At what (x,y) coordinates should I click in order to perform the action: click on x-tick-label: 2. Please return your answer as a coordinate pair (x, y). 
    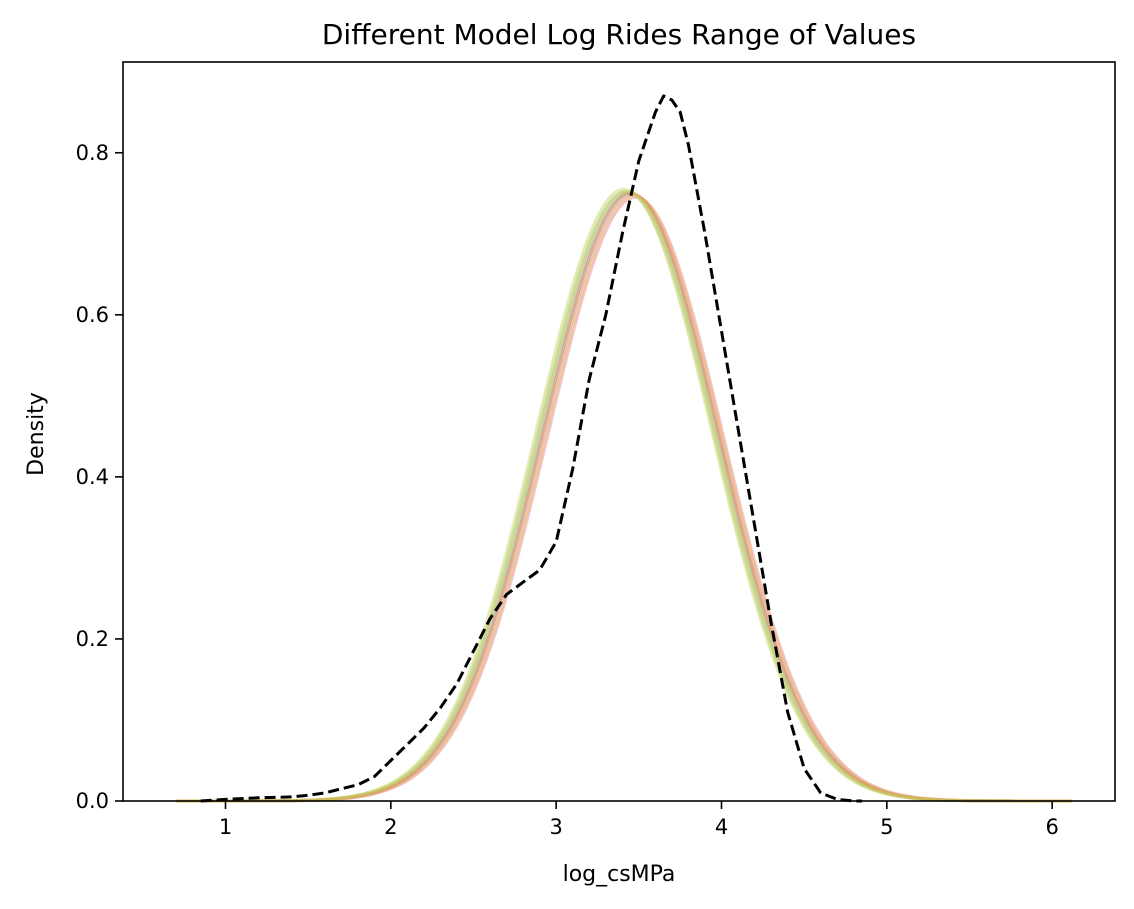
    Looking at the image, I should click on (390, 827).